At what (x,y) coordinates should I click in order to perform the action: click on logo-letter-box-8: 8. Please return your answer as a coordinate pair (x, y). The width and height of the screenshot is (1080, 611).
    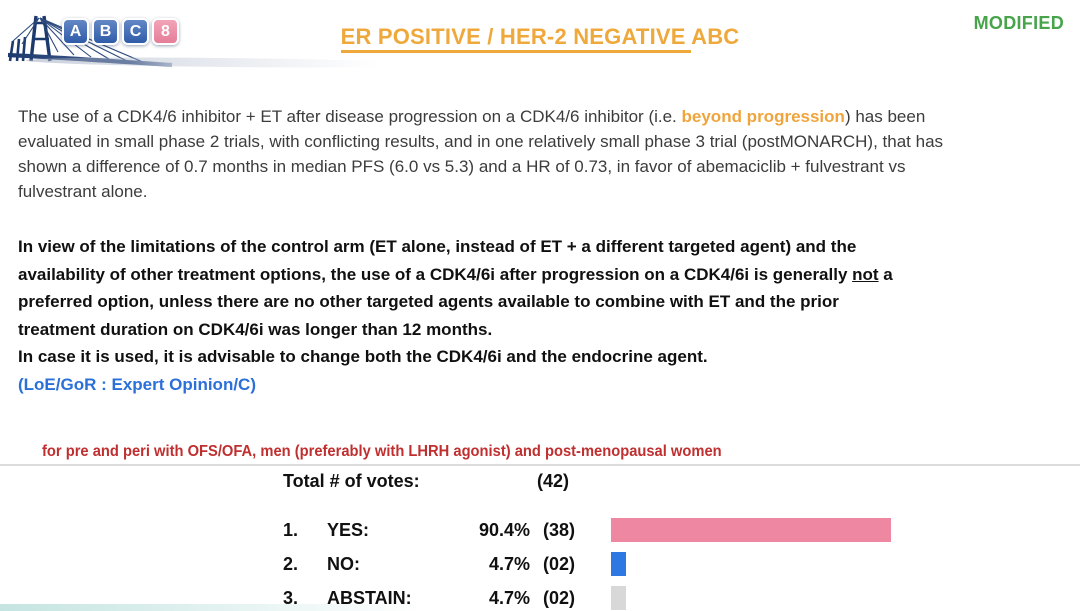
    Looking at the image, I should click on (165, 31).